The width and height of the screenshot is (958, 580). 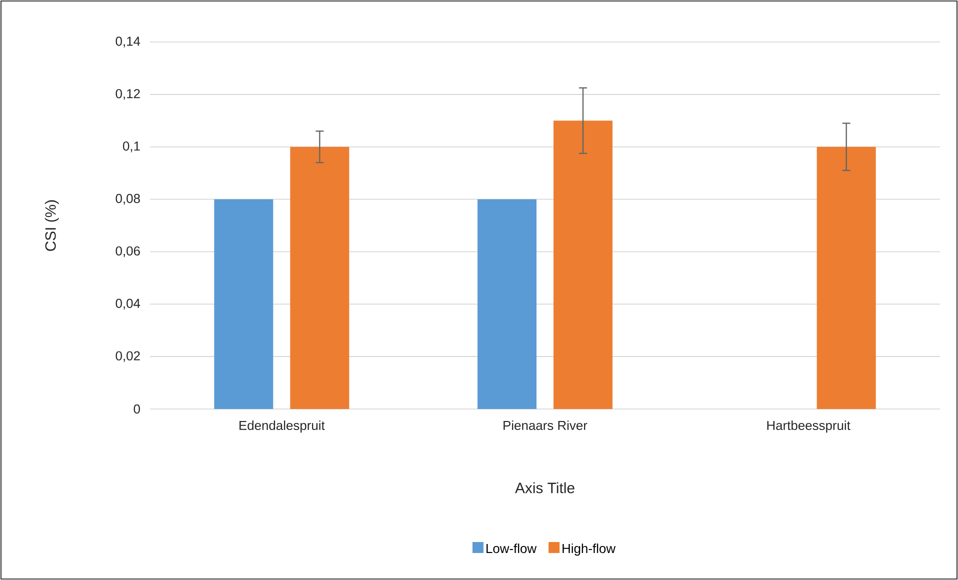 I want to click on y-tick-label: 0,1, so click(x=131, y=147).